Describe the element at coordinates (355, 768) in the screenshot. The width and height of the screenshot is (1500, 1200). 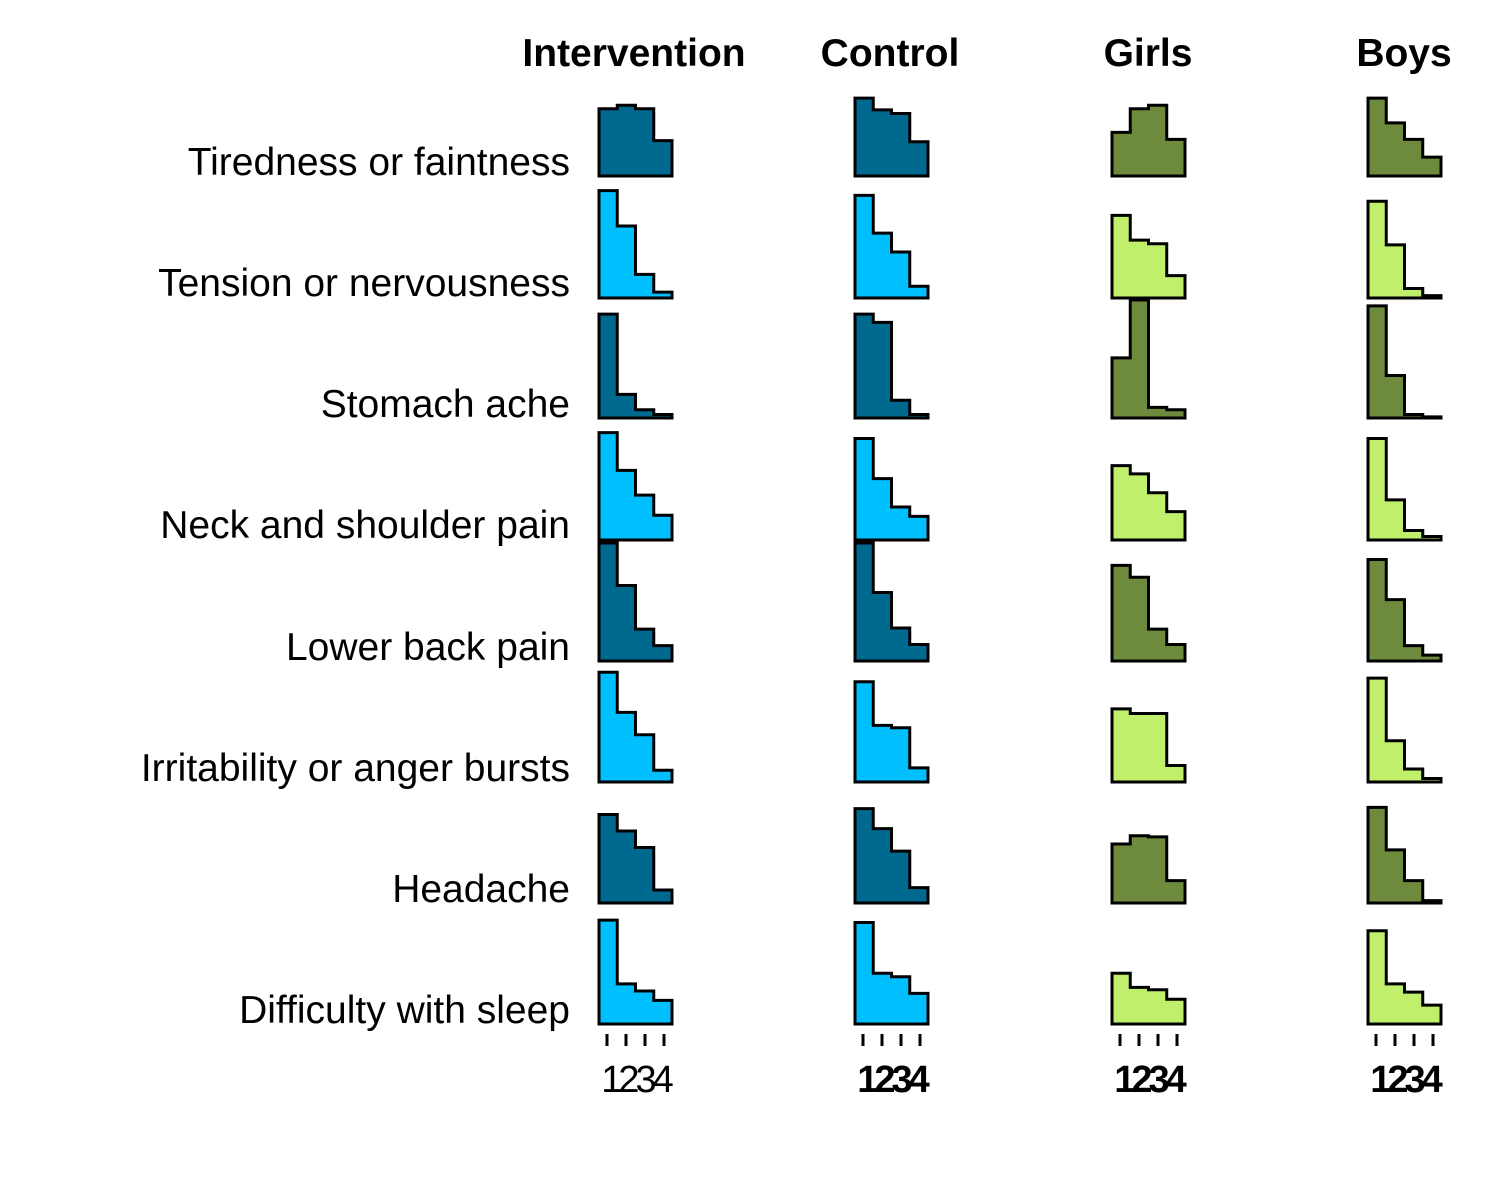
I see `row-label: Irritability or anger bursts` at that location.